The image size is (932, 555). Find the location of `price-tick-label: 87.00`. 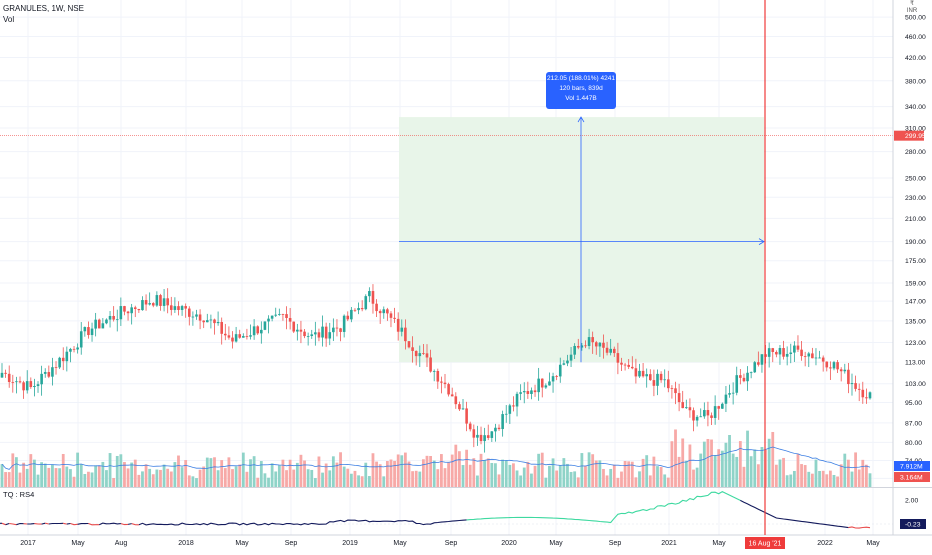

price-tick-label: 87.00 is located at coordinates (913, 423).